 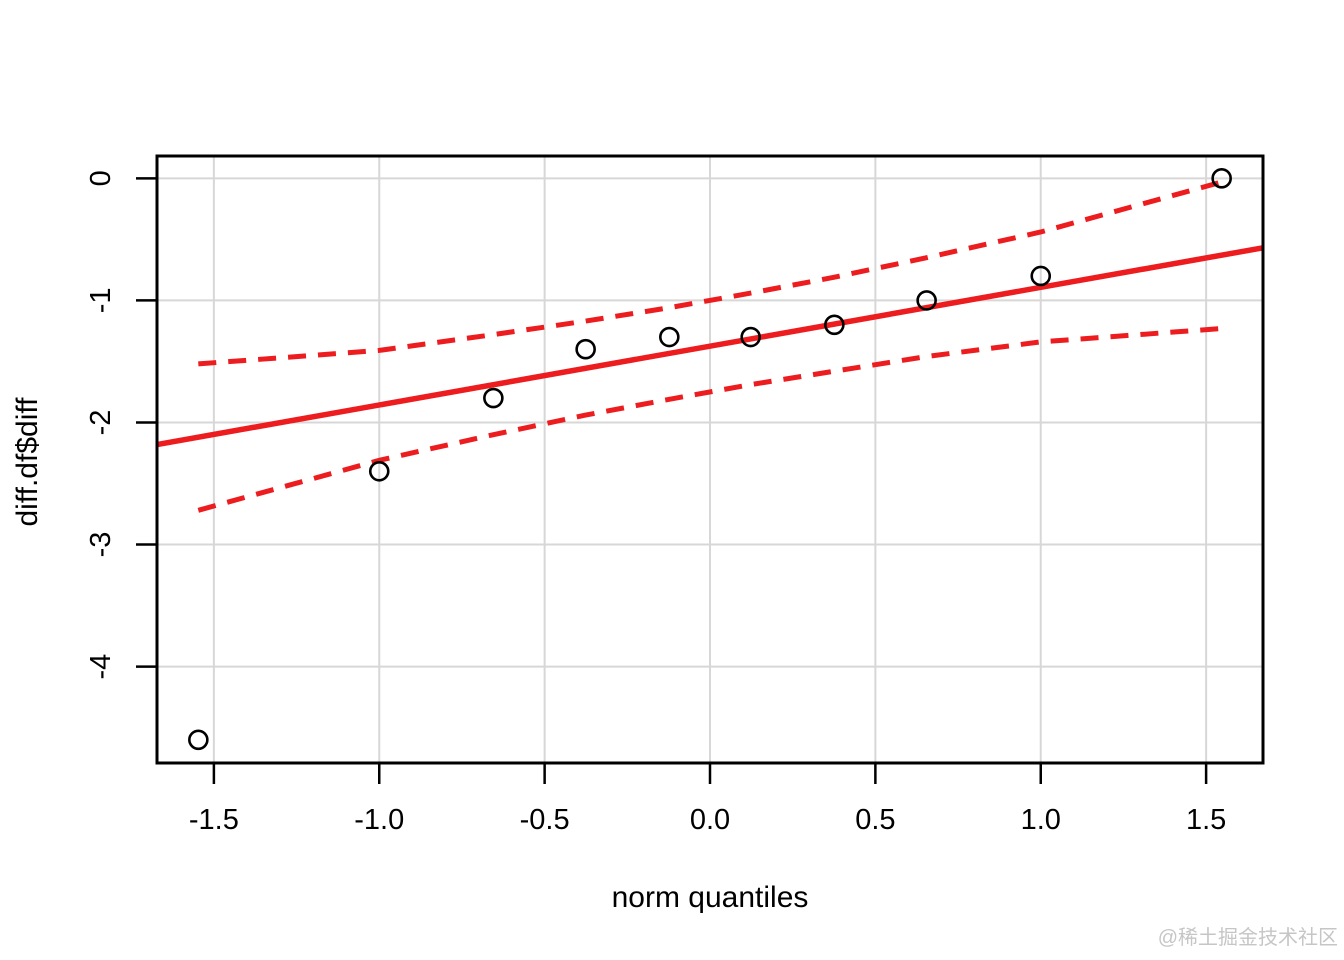 I want to click on y-tick-label: -3, so click(x=101, y=545).